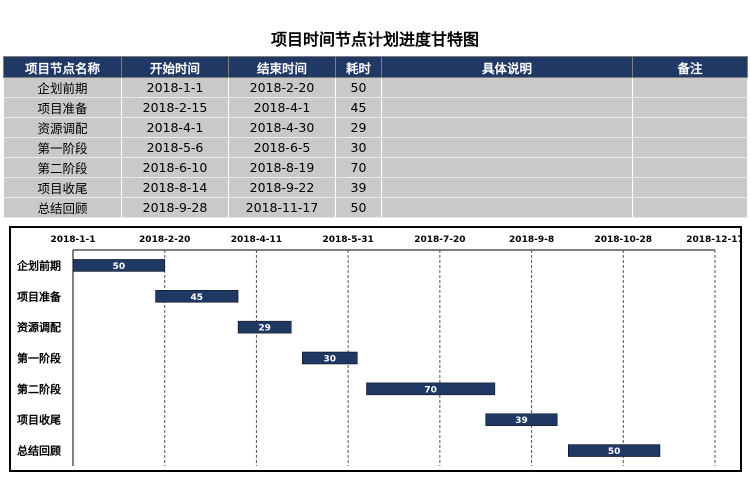  What do you see at coordinates (282, 167) in the screenshot?
I see `cell-end-time: 2018-8-19` at bounding box center [282, 167].